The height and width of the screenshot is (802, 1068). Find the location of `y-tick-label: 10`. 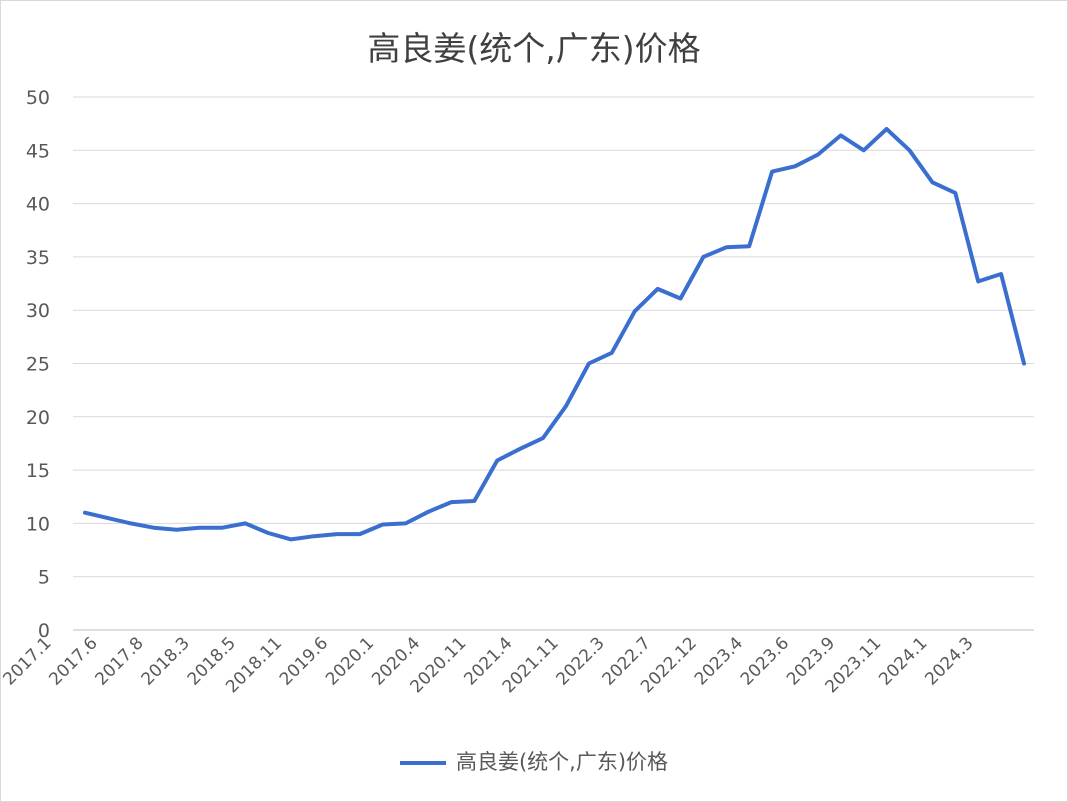

y-tick-label: 10 is located at coordinates (38, 524).